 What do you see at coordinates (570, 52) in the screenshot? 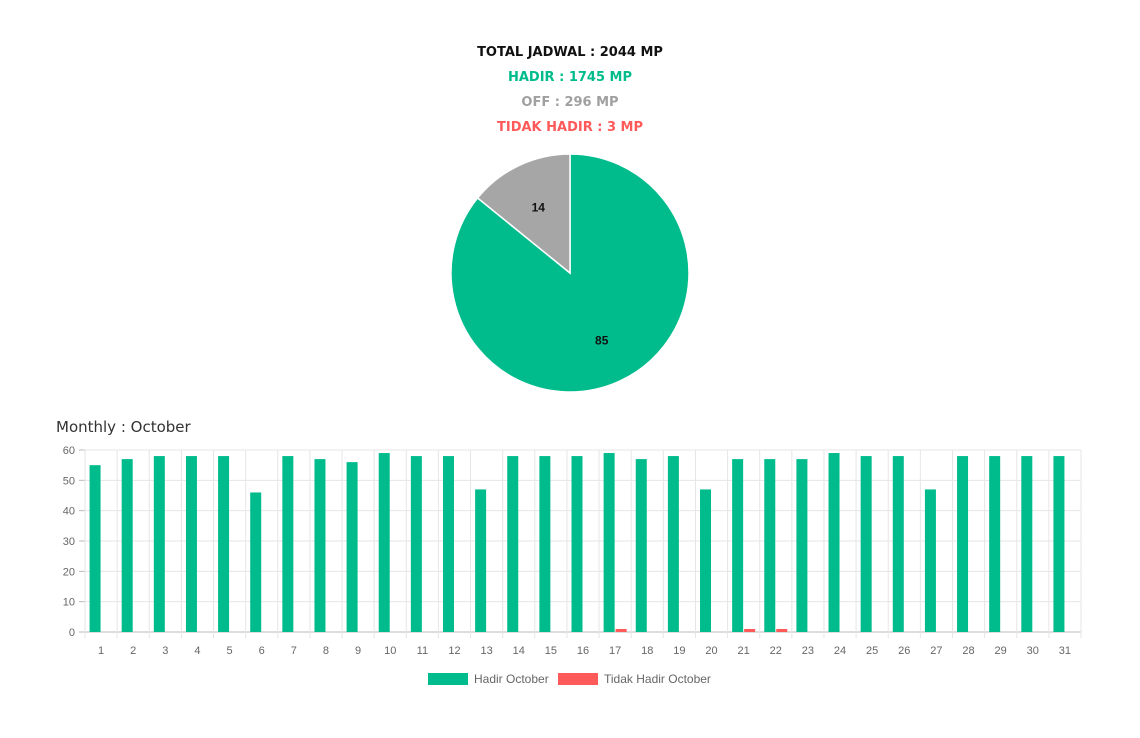
I see `total-jadwal-text: TOTAL JADWAL : 2044 MP` at bounding box center [570, 52].